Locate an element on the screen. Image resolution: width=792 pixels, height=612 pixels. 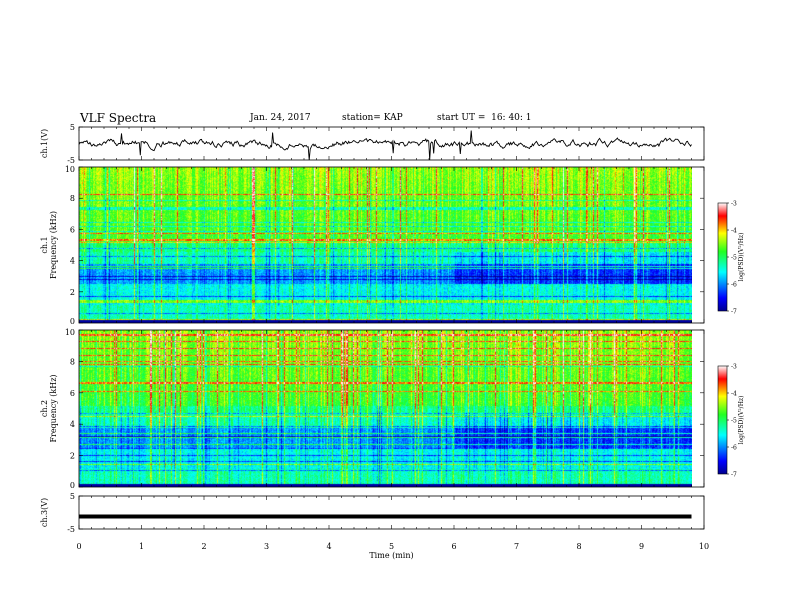
x-tick-label: 7 is located at coordinates (516, 546).